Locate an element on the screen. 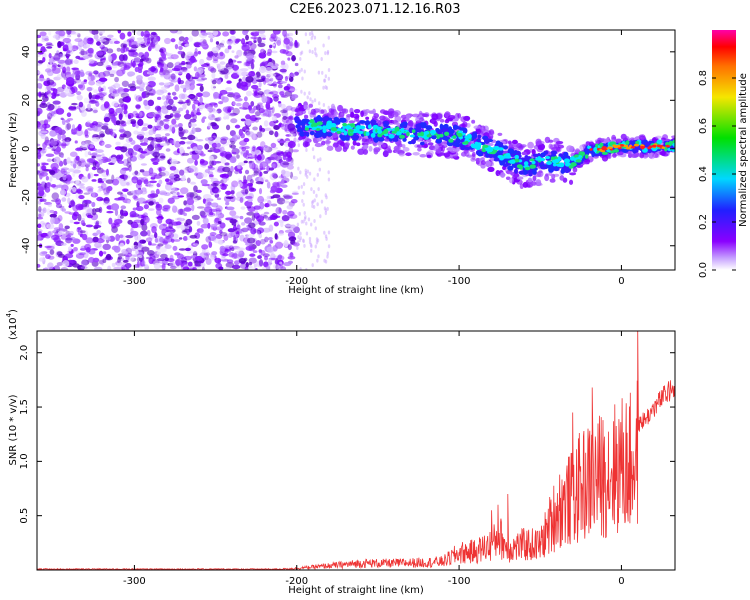 The image size is (750, 600). snr-ytick-label: 1.5 is located at coordinates (24, 407).